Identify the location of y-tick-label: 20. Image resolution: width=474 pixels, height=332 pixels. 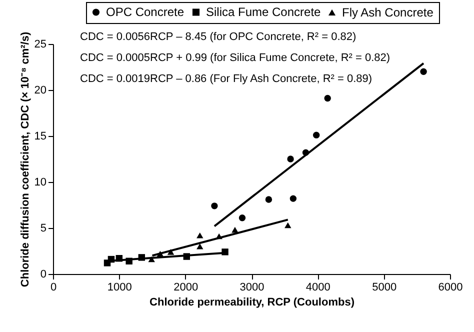
(40, 90).